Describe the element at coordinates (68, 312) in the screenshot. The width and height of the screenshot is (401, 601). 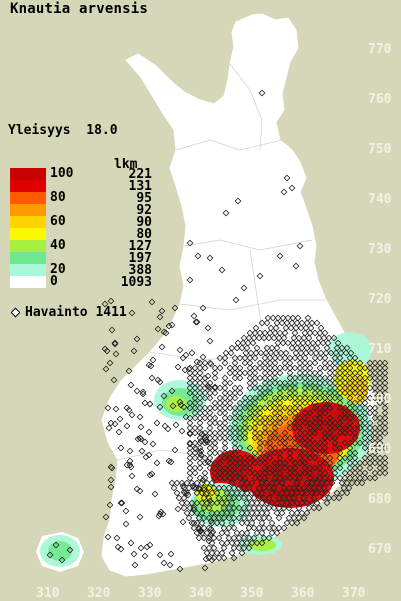
I see `observation-legend: Havainto 1411` at that location.